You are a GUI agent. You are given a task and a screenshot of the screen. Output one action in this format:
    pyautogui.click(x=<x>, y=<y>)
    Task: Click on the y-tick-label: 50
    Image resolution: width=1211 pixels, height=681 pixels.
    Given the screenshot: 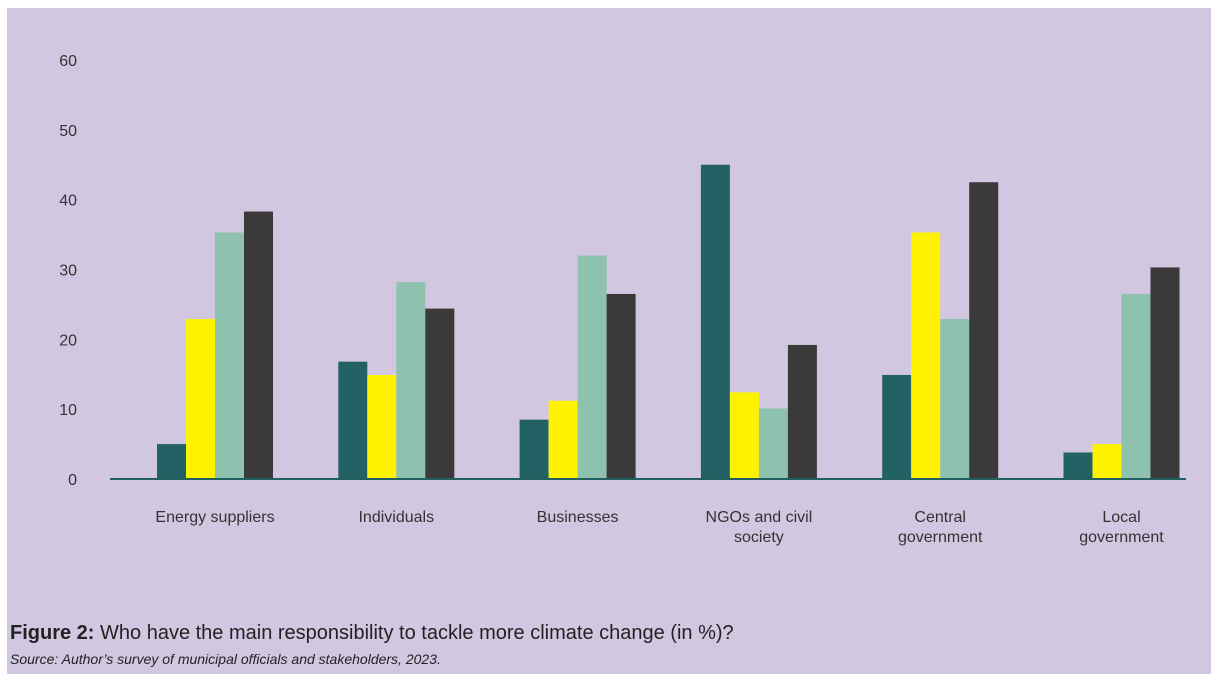 What is the action you would take?
    pyautogui.click(x=68, y=131)
    